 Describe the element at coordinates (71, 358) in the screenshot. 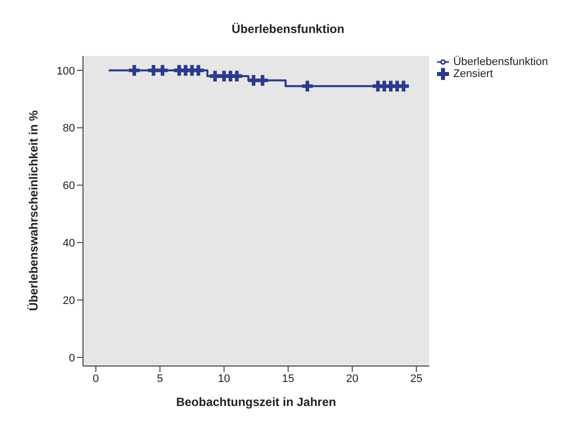

I see `y-tick-label: 0` at that location.